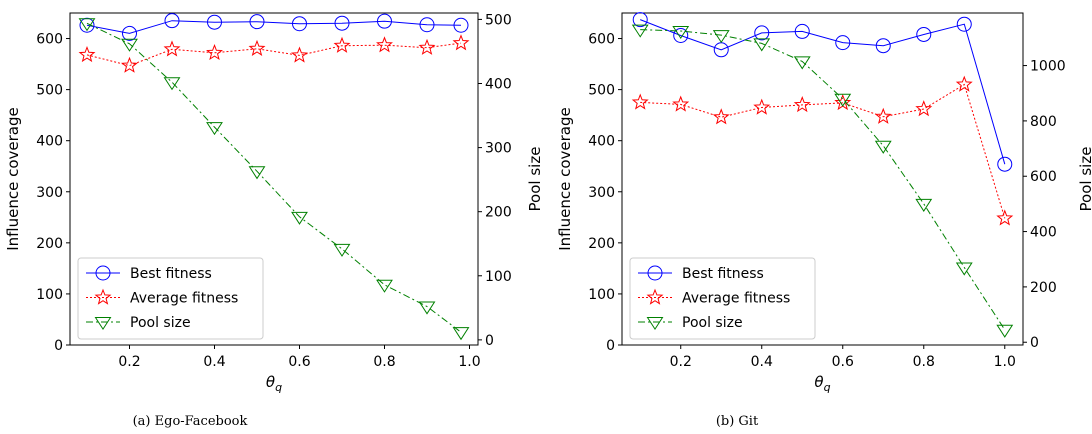  What do you see at coordinates (498, 277) in the screenshot?
I see `y2-tick-label: 100` at bounding box center [498, 277].